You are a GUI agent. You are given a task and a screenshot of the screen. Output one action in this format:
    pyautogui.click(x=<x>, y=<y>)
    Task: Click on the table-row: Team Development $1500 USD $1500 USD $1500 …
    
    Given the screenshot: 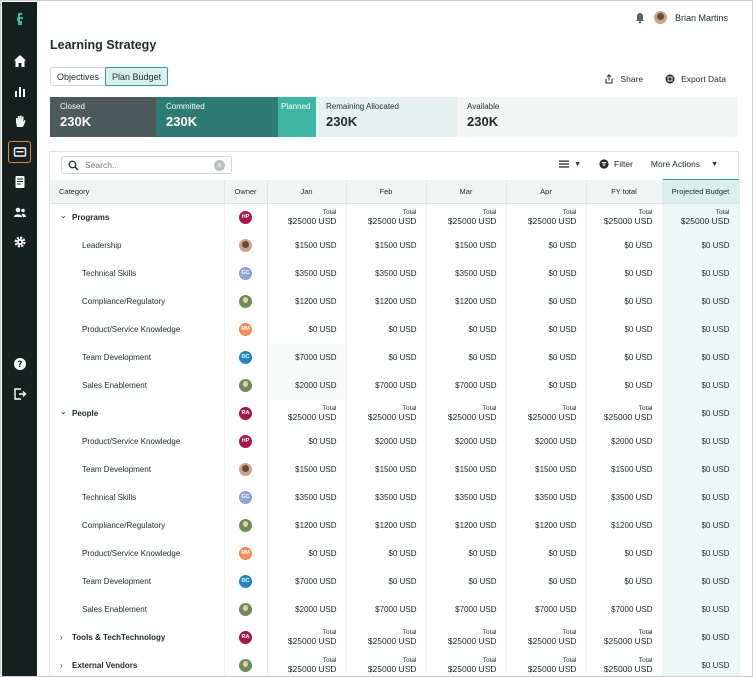 What is the action you would take?
    pyautogui.click(x=395, y=469)
    